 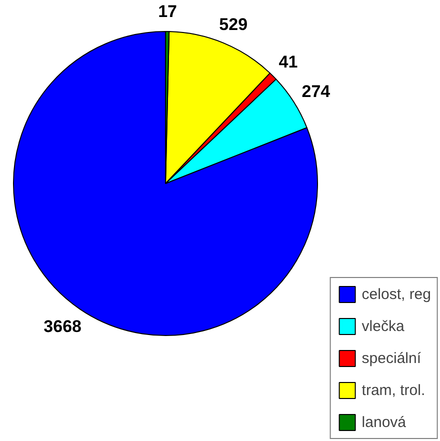 What do you see at coordinates (391, 358) in the screenshot?
I see `legend-label: speciální` at bounding box center [391, 358].